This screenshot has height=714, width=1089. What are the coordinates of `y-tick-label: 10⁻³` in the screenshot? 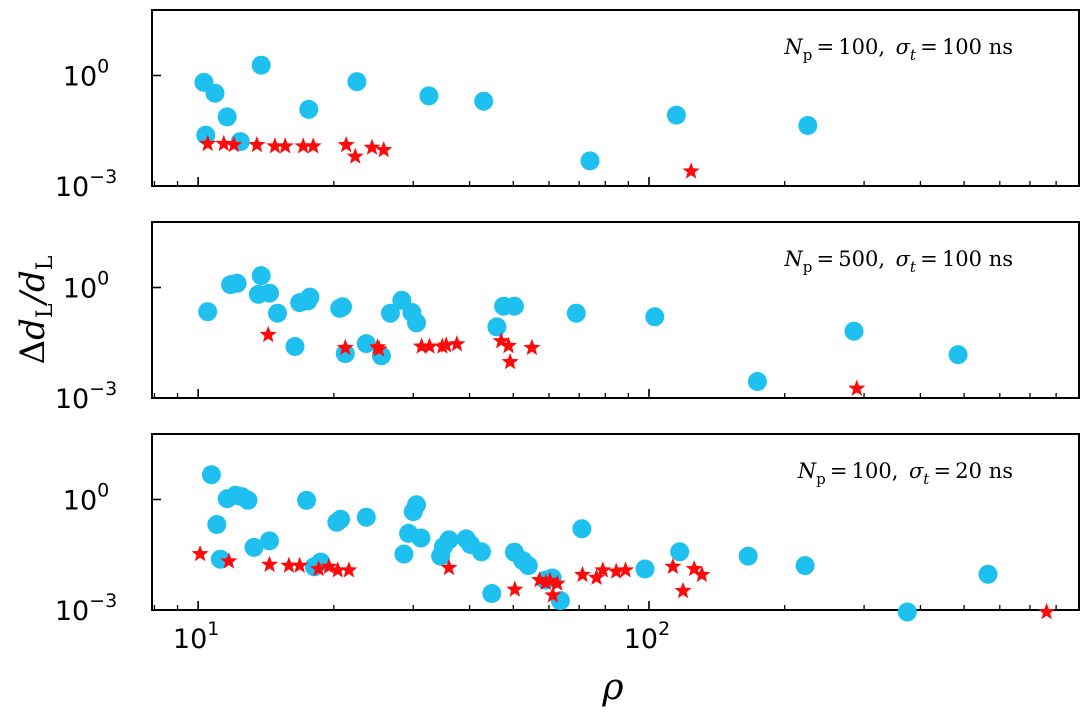 It's located at (86, 184).